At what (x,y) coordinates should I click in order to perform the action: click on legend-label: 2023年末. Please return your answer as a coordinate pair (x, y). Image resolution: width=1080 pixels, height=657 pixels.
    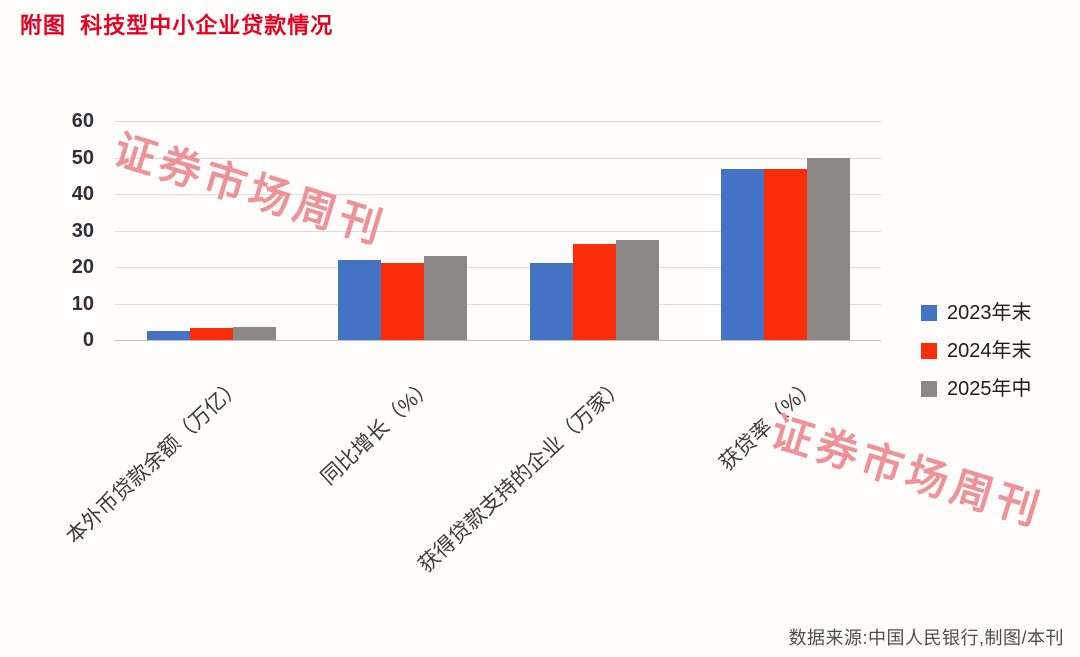
    Looking at the image, I should click on (989, 313).